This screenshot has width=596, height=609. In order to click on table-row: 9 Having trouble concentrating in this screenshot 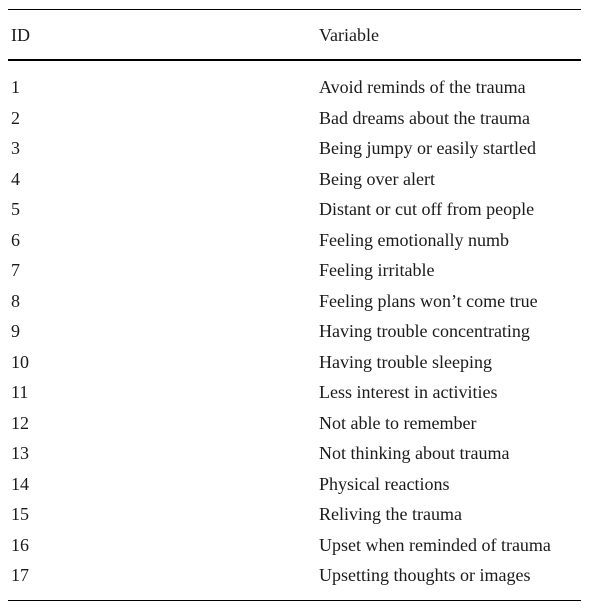, I will do `click(294, 332)`.